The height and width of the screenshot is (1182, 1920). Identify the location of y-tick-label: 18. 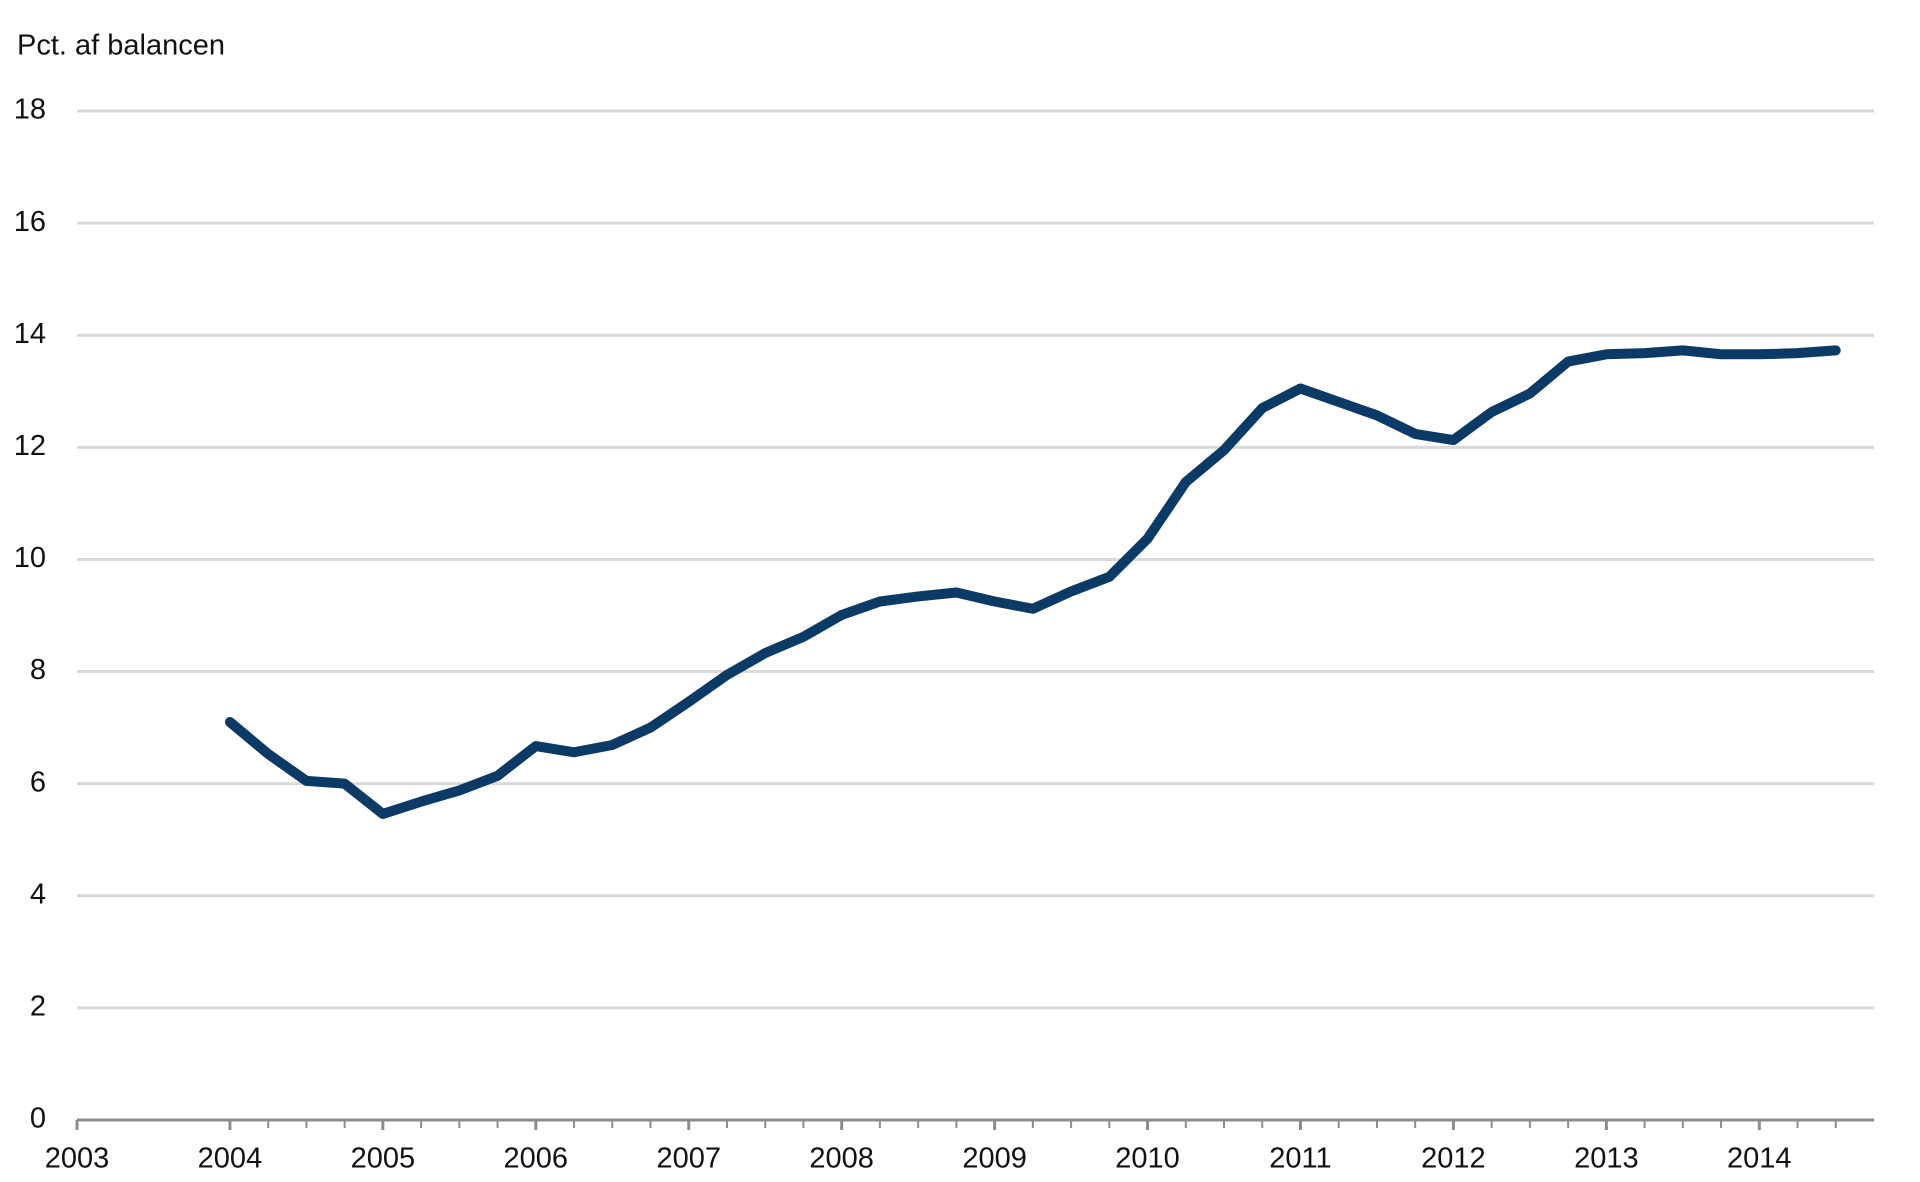
(30, 110).